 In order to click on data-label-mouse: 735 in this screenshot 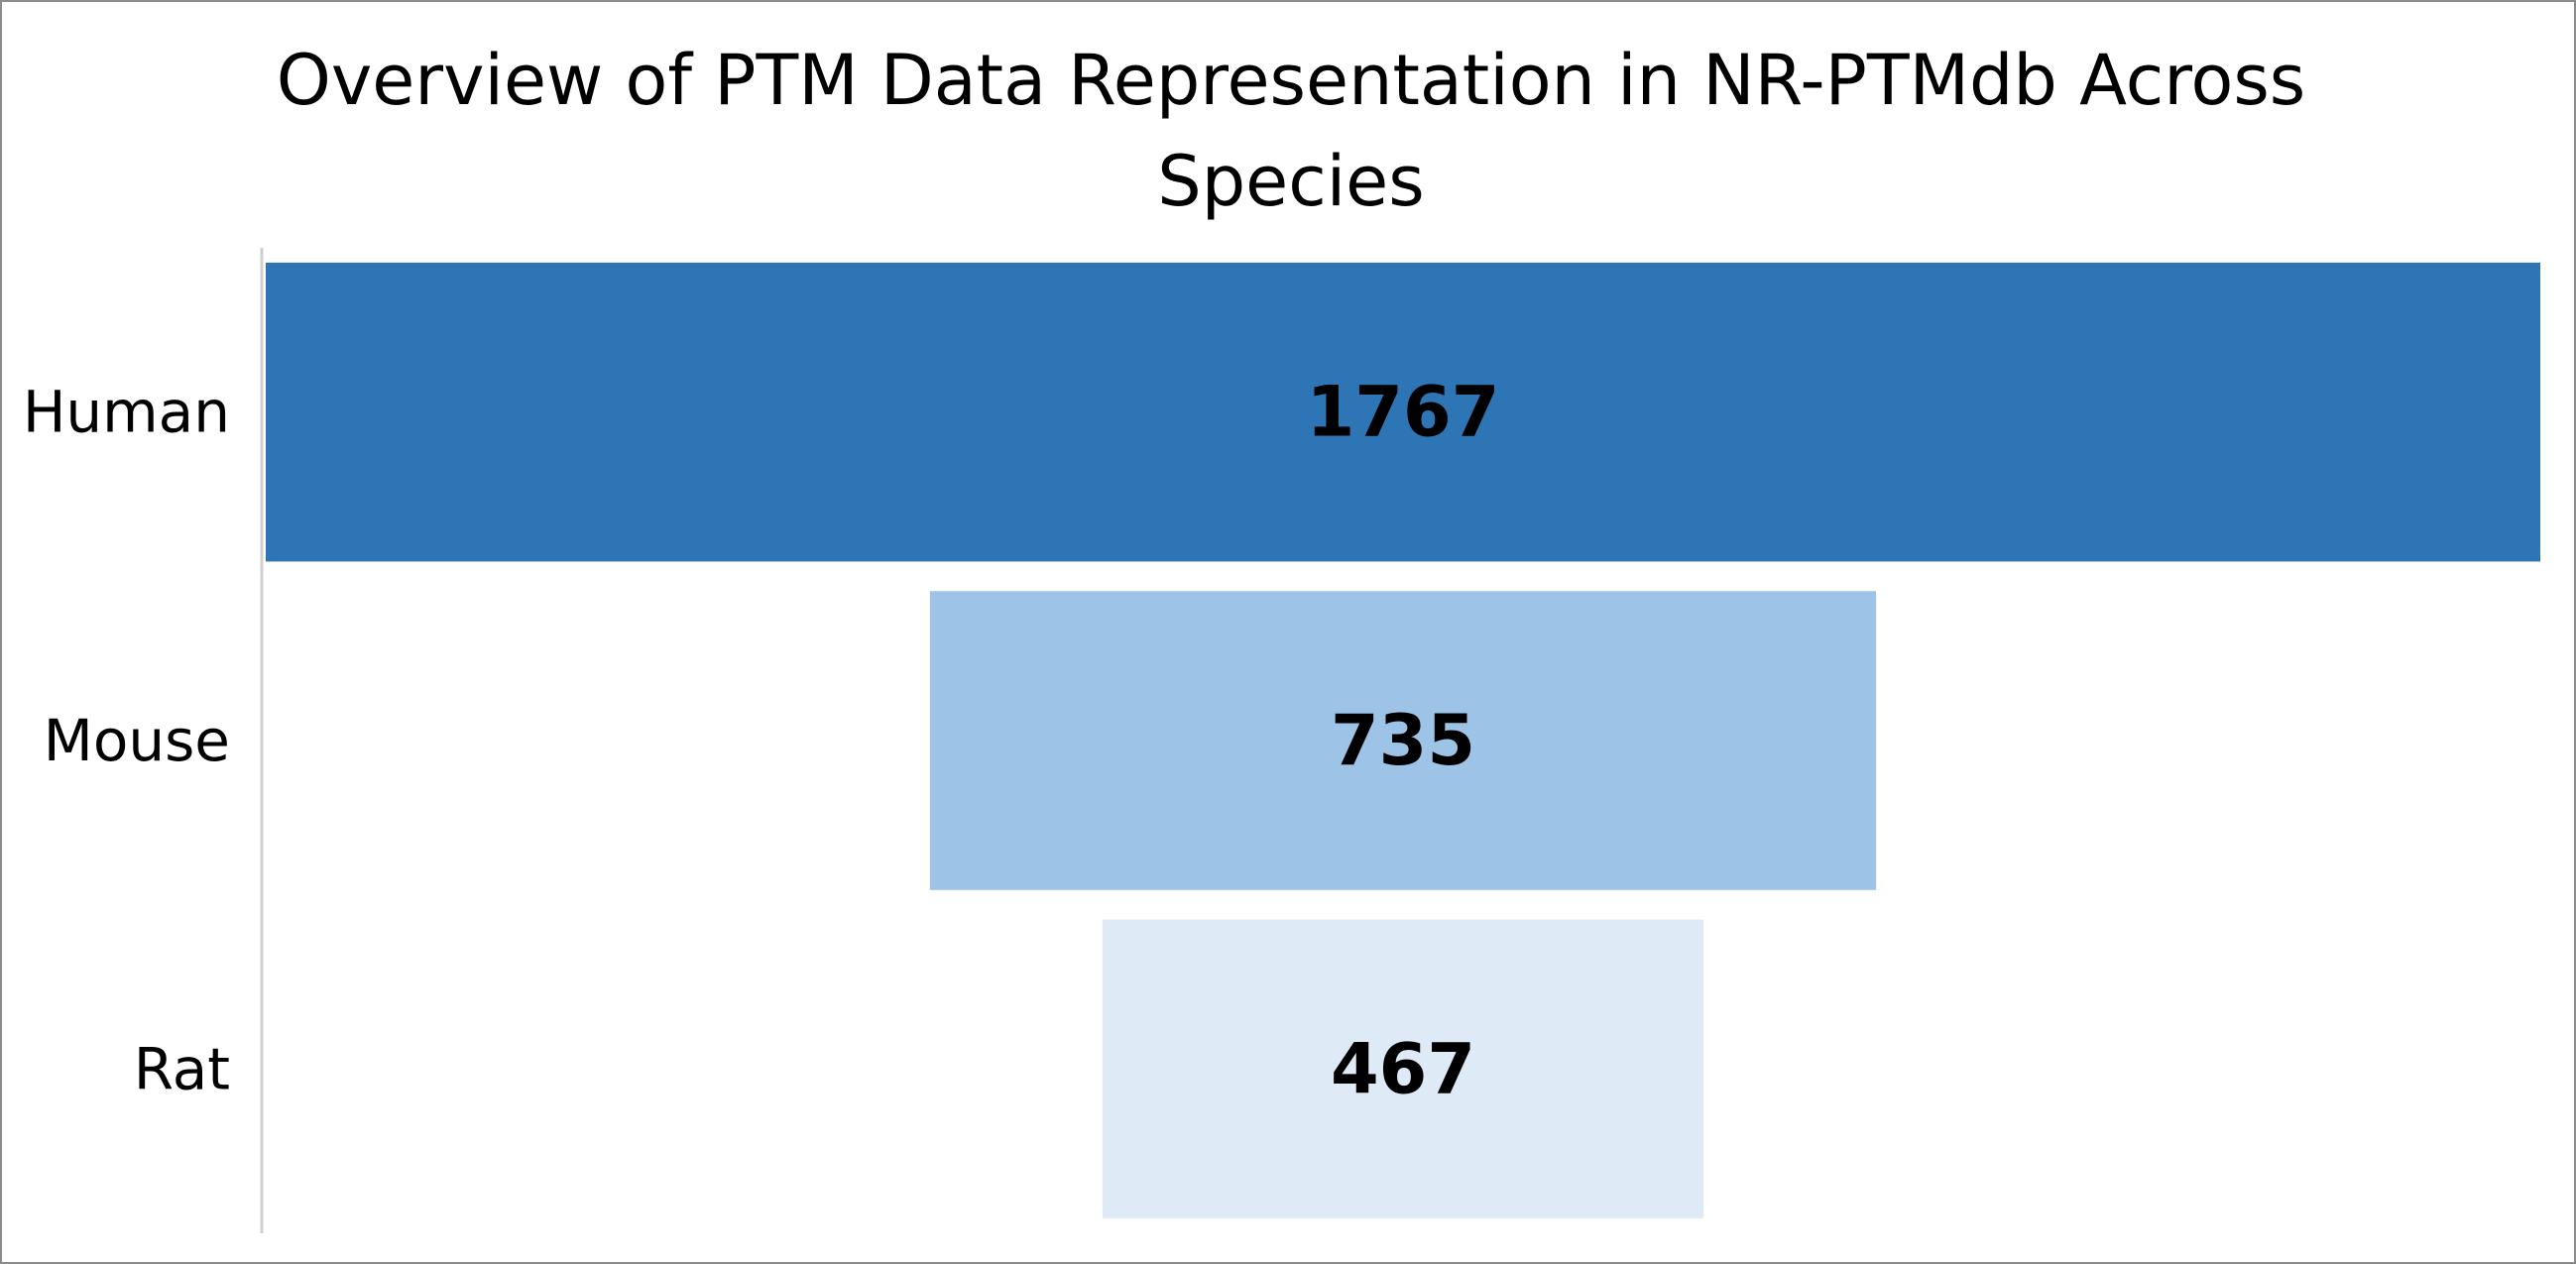, I will do `click(1403, 740)`.